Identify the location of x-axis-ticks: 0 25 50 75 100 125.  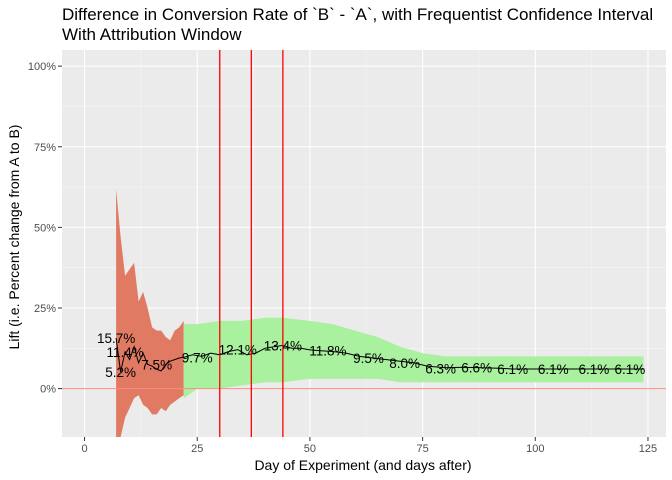
(369, 446).